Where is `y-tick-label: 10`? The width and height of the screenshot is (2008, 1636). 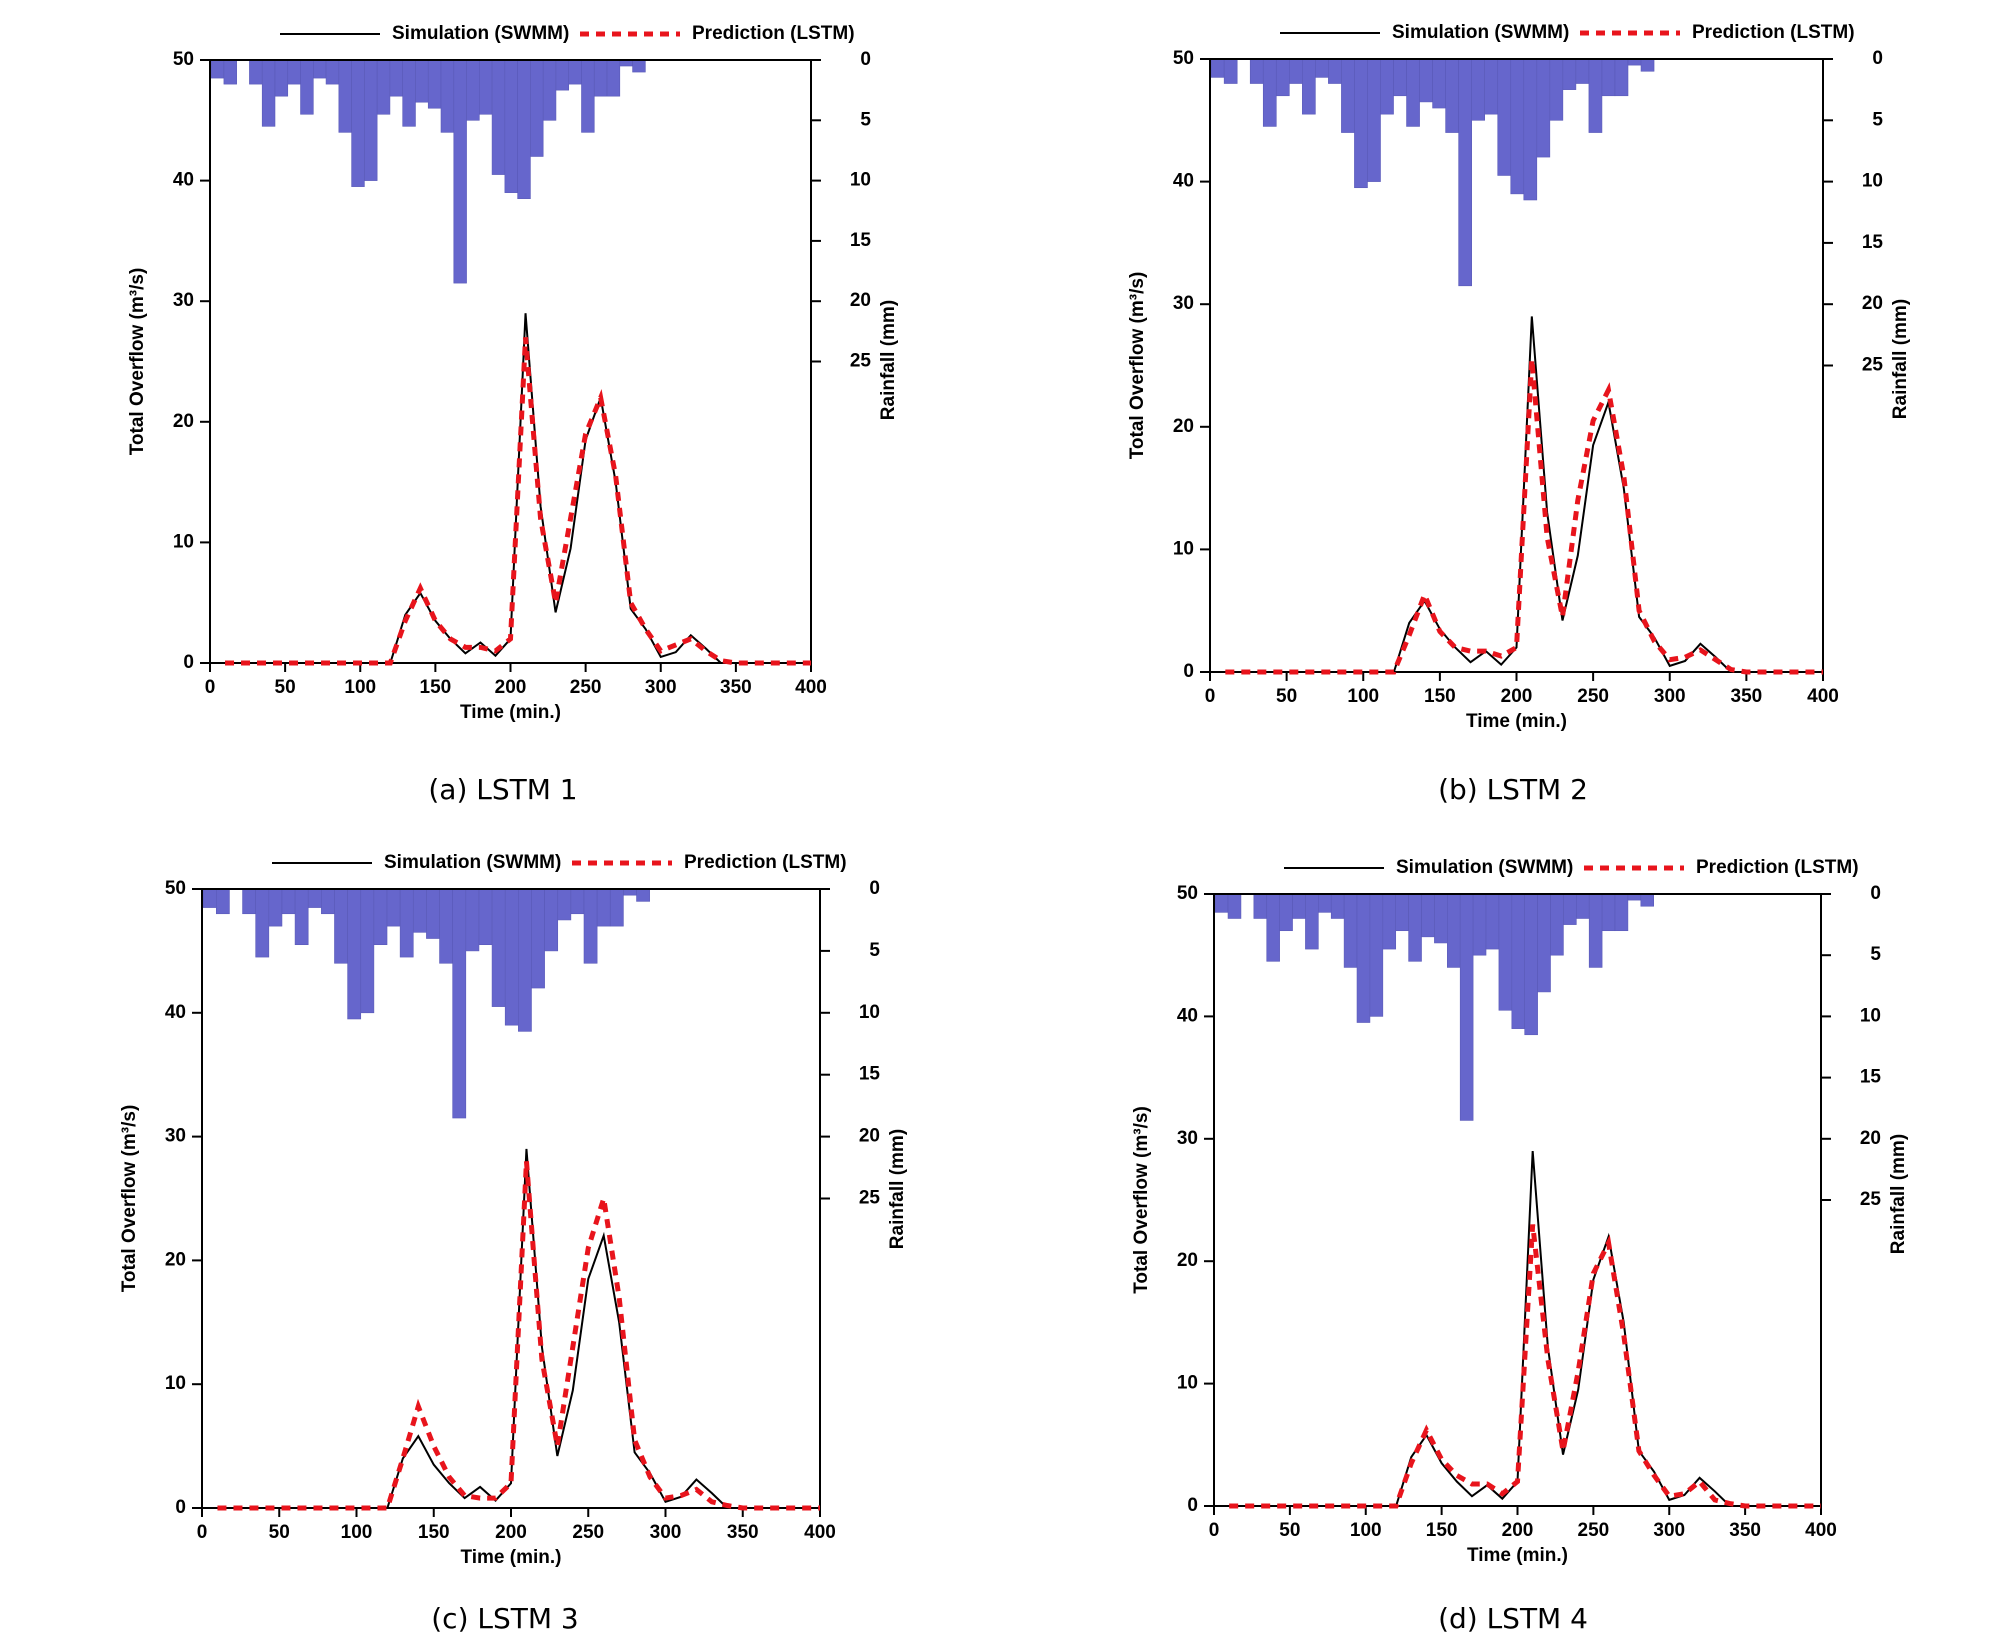 y-tick-label: 10 is located at coordinates (1183, 548).